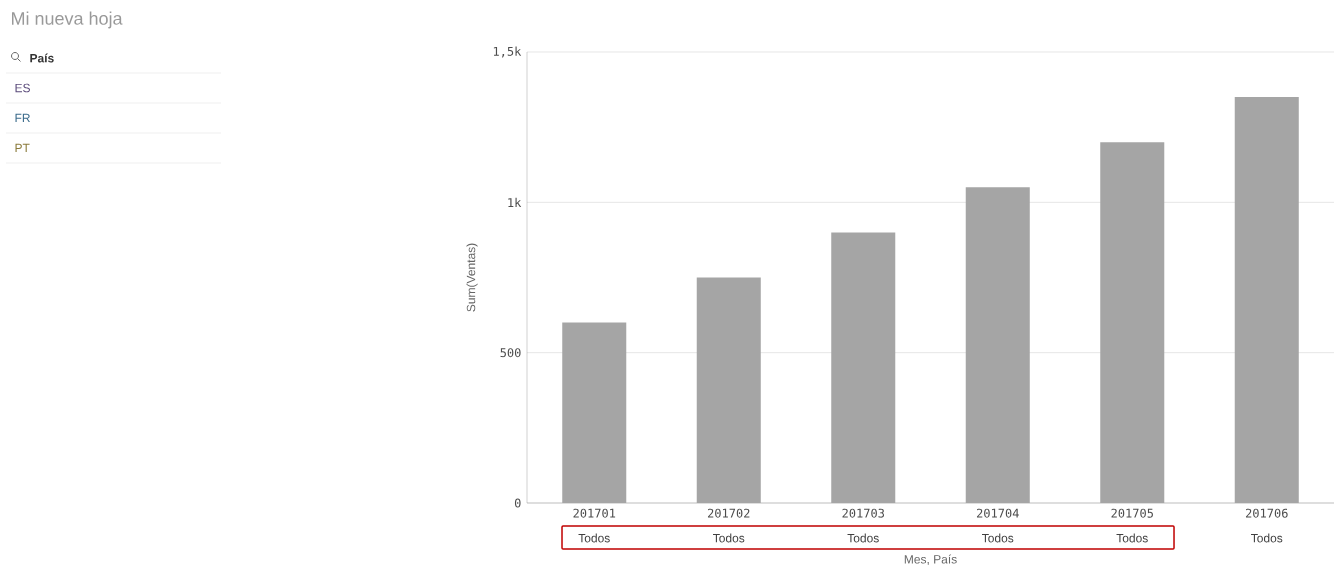  What do you see at coordinates (22, 88) in the screenshot?
I see `text: ES` at bounding box center [22, 88].